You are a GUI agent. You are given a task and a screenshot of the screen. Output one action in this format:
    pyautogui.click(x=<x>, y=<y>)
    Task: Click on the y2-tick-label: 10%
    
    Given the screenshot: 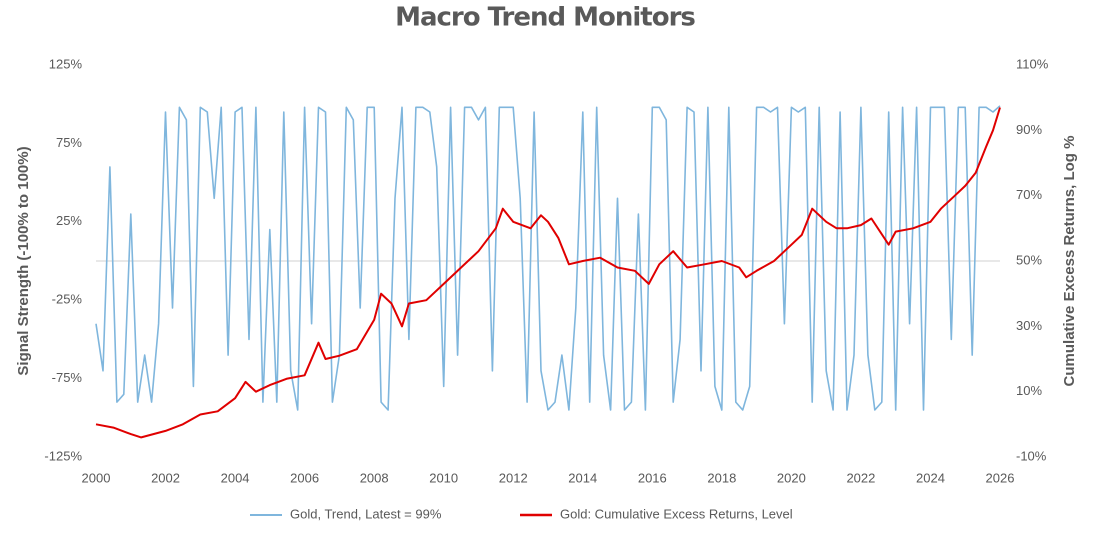 What is the action you would take?
    pyautogui.click(x=1029, y=390)
    